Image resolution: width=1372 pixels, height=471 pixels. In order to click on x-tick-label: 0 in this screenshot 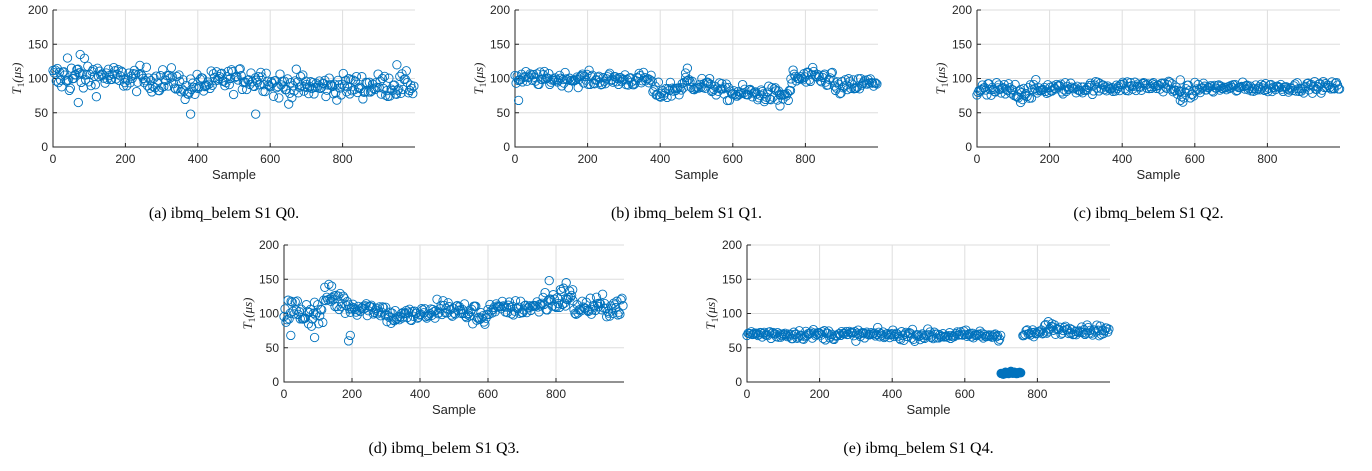, I will do `click(53, 159)`.